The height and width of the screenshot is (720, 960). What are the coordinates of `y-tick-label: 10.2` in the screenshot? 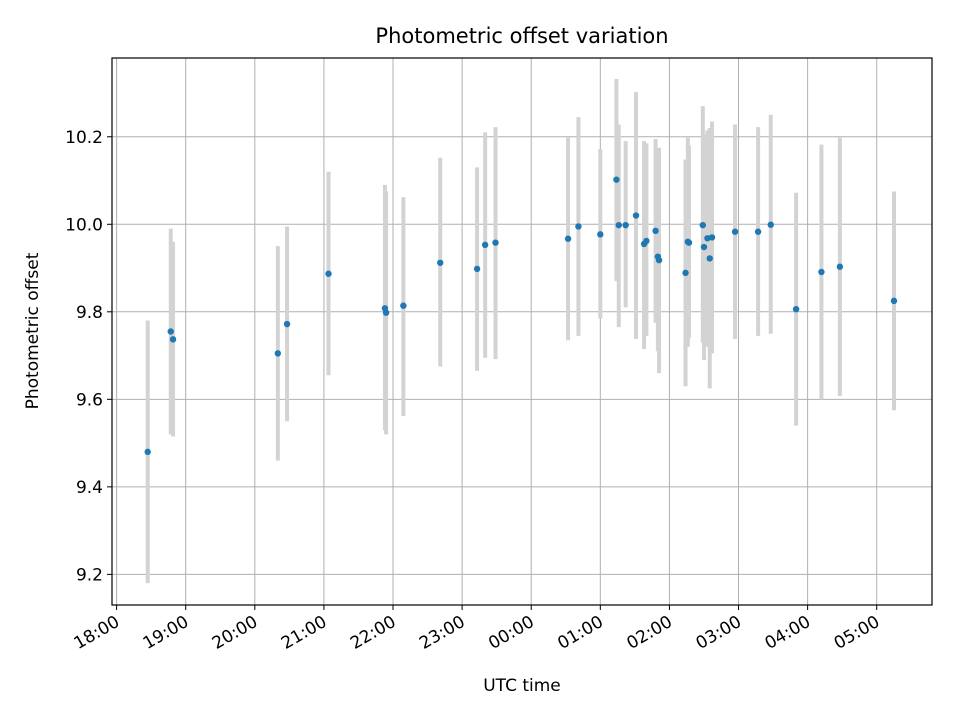 It's located at (84, 138).